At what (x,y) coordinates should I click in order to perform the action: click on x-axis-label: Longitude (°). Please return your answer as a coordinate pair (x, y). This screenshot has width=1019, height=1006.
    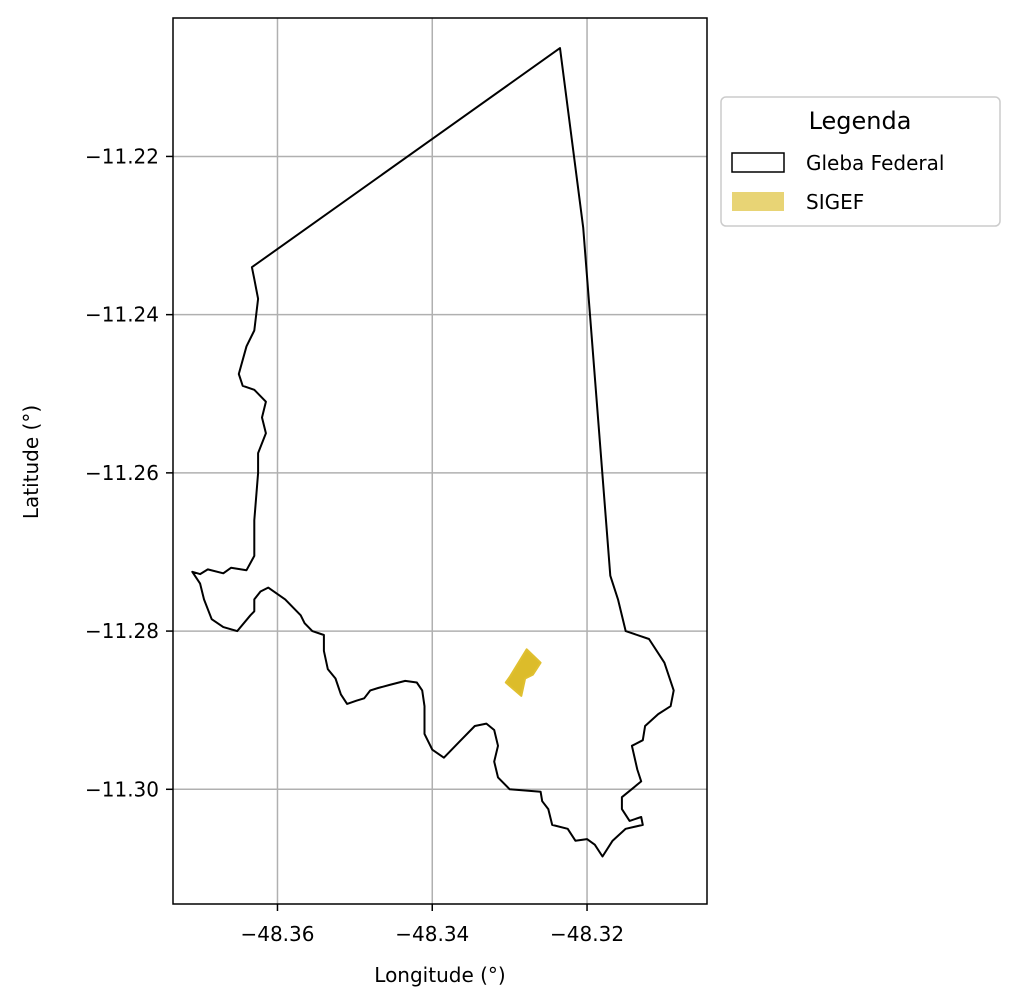
    Looking at the image, I should click on (439, 975).